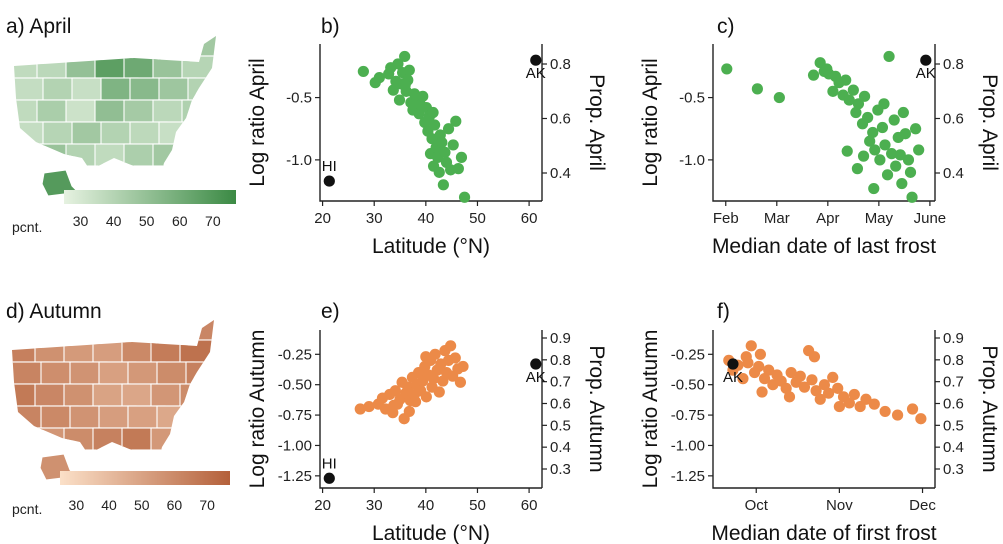 The height and width of the screenshot is (544, 1003). What do you see at coordinates (257, 409) in the screenshot?
I see `y-axis-title: Log ratio Autumn` at bounding box center [257, 409].